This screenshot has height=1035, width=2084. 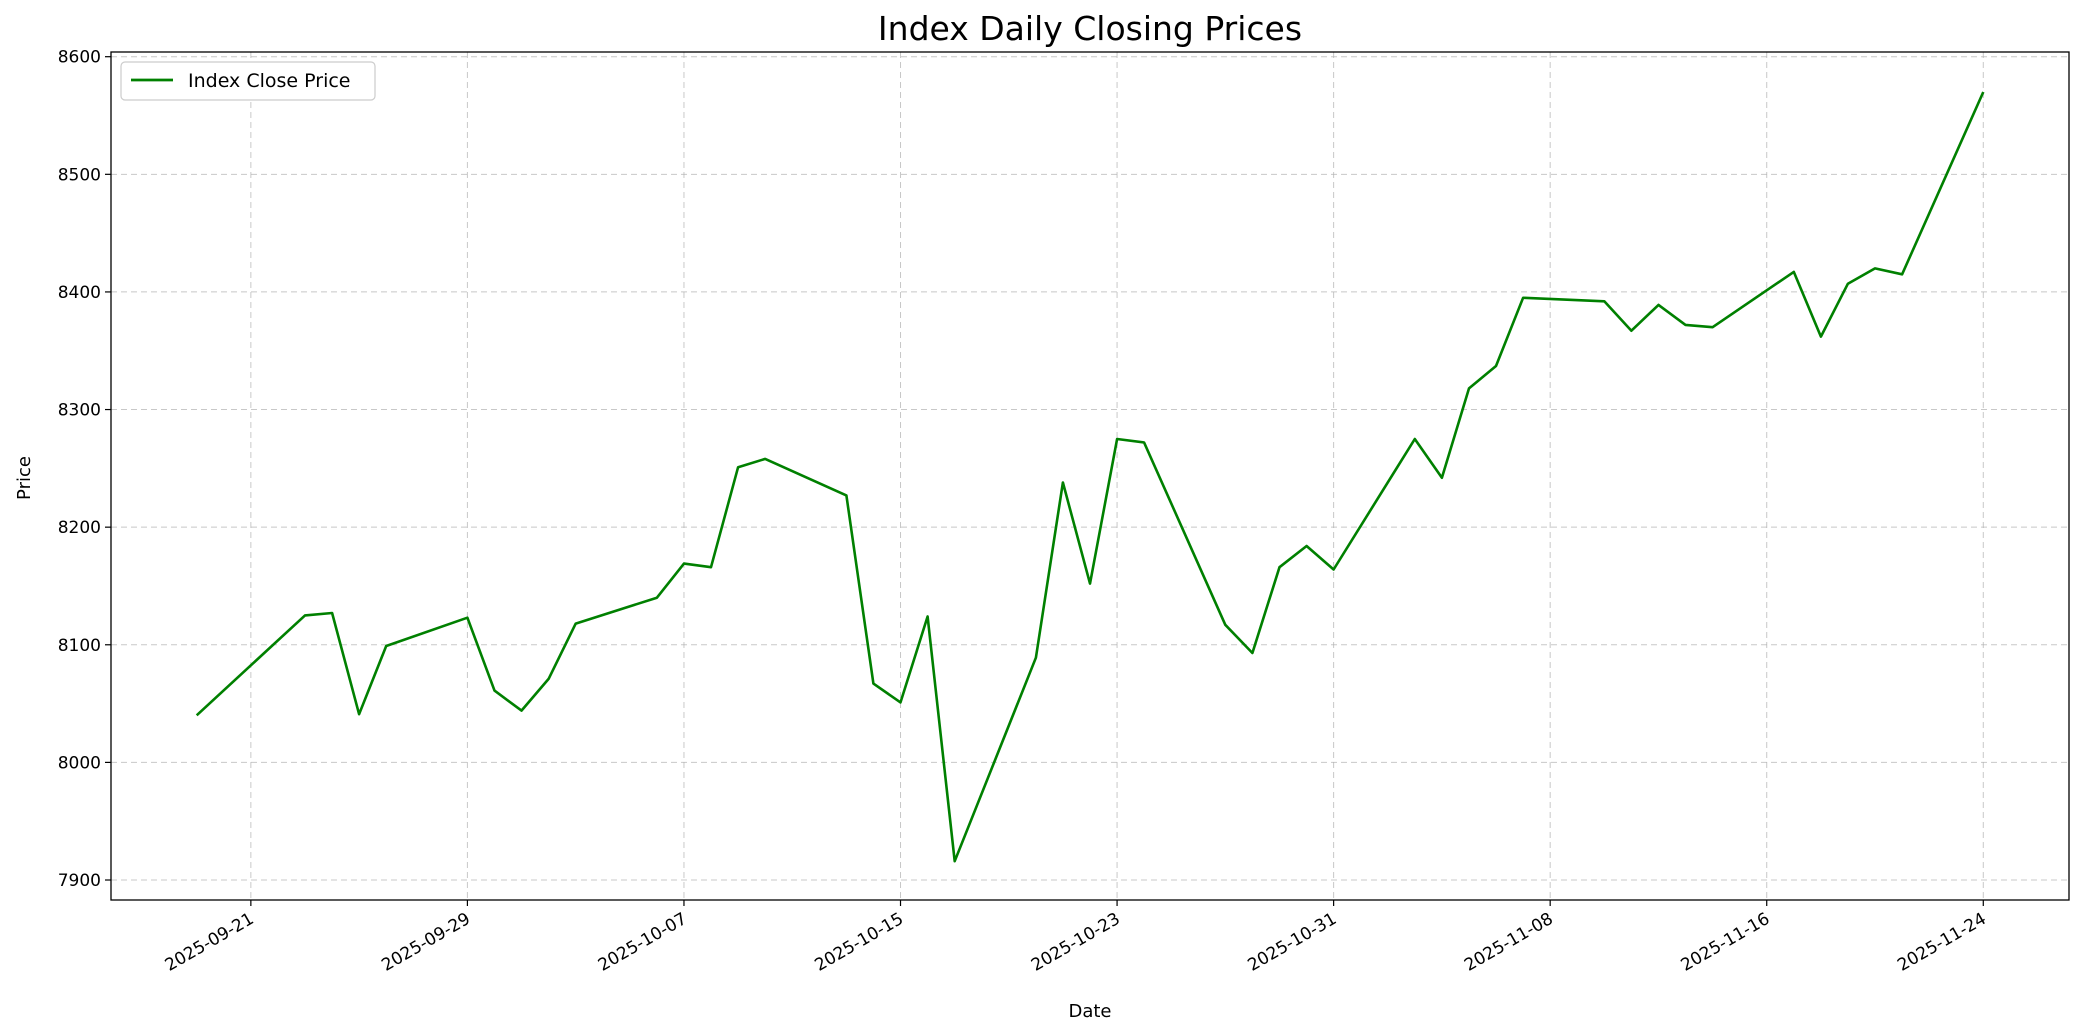 What do you see at coordinates (1089, 1011) in the screenshot?
I see `x-axis-label: Date` at bounding box center [1089, 1011].